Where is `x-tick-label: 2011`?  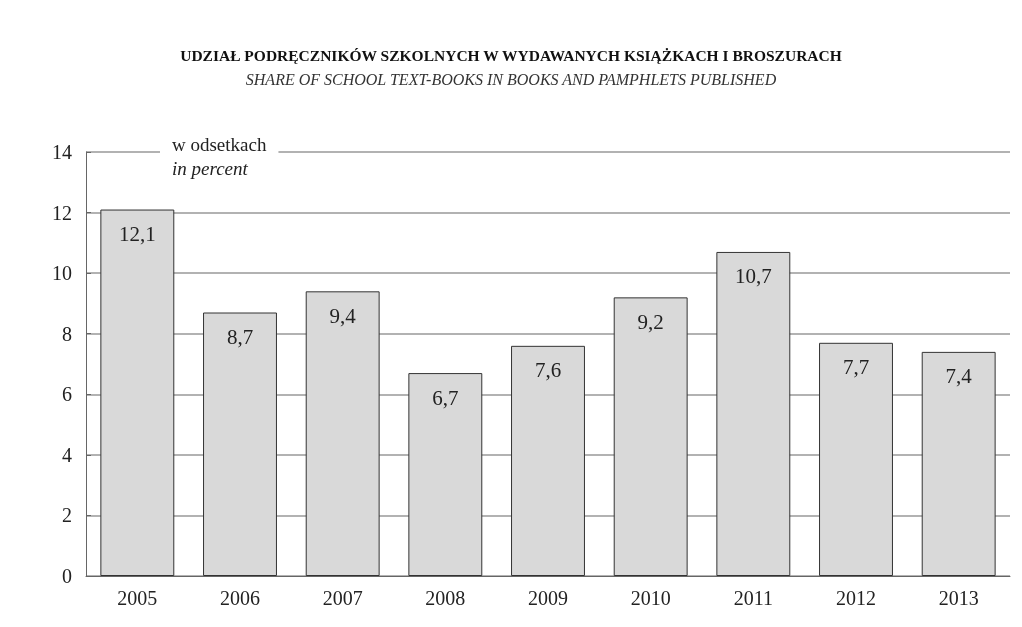
x-tick-label: 2011 is located at coordinates (753, 598).